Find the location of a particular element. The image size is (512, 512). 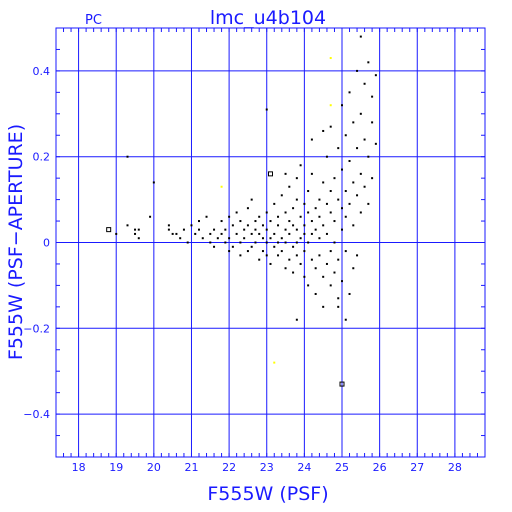

x-tick-label: 27 is located at coordinates (417, 467).